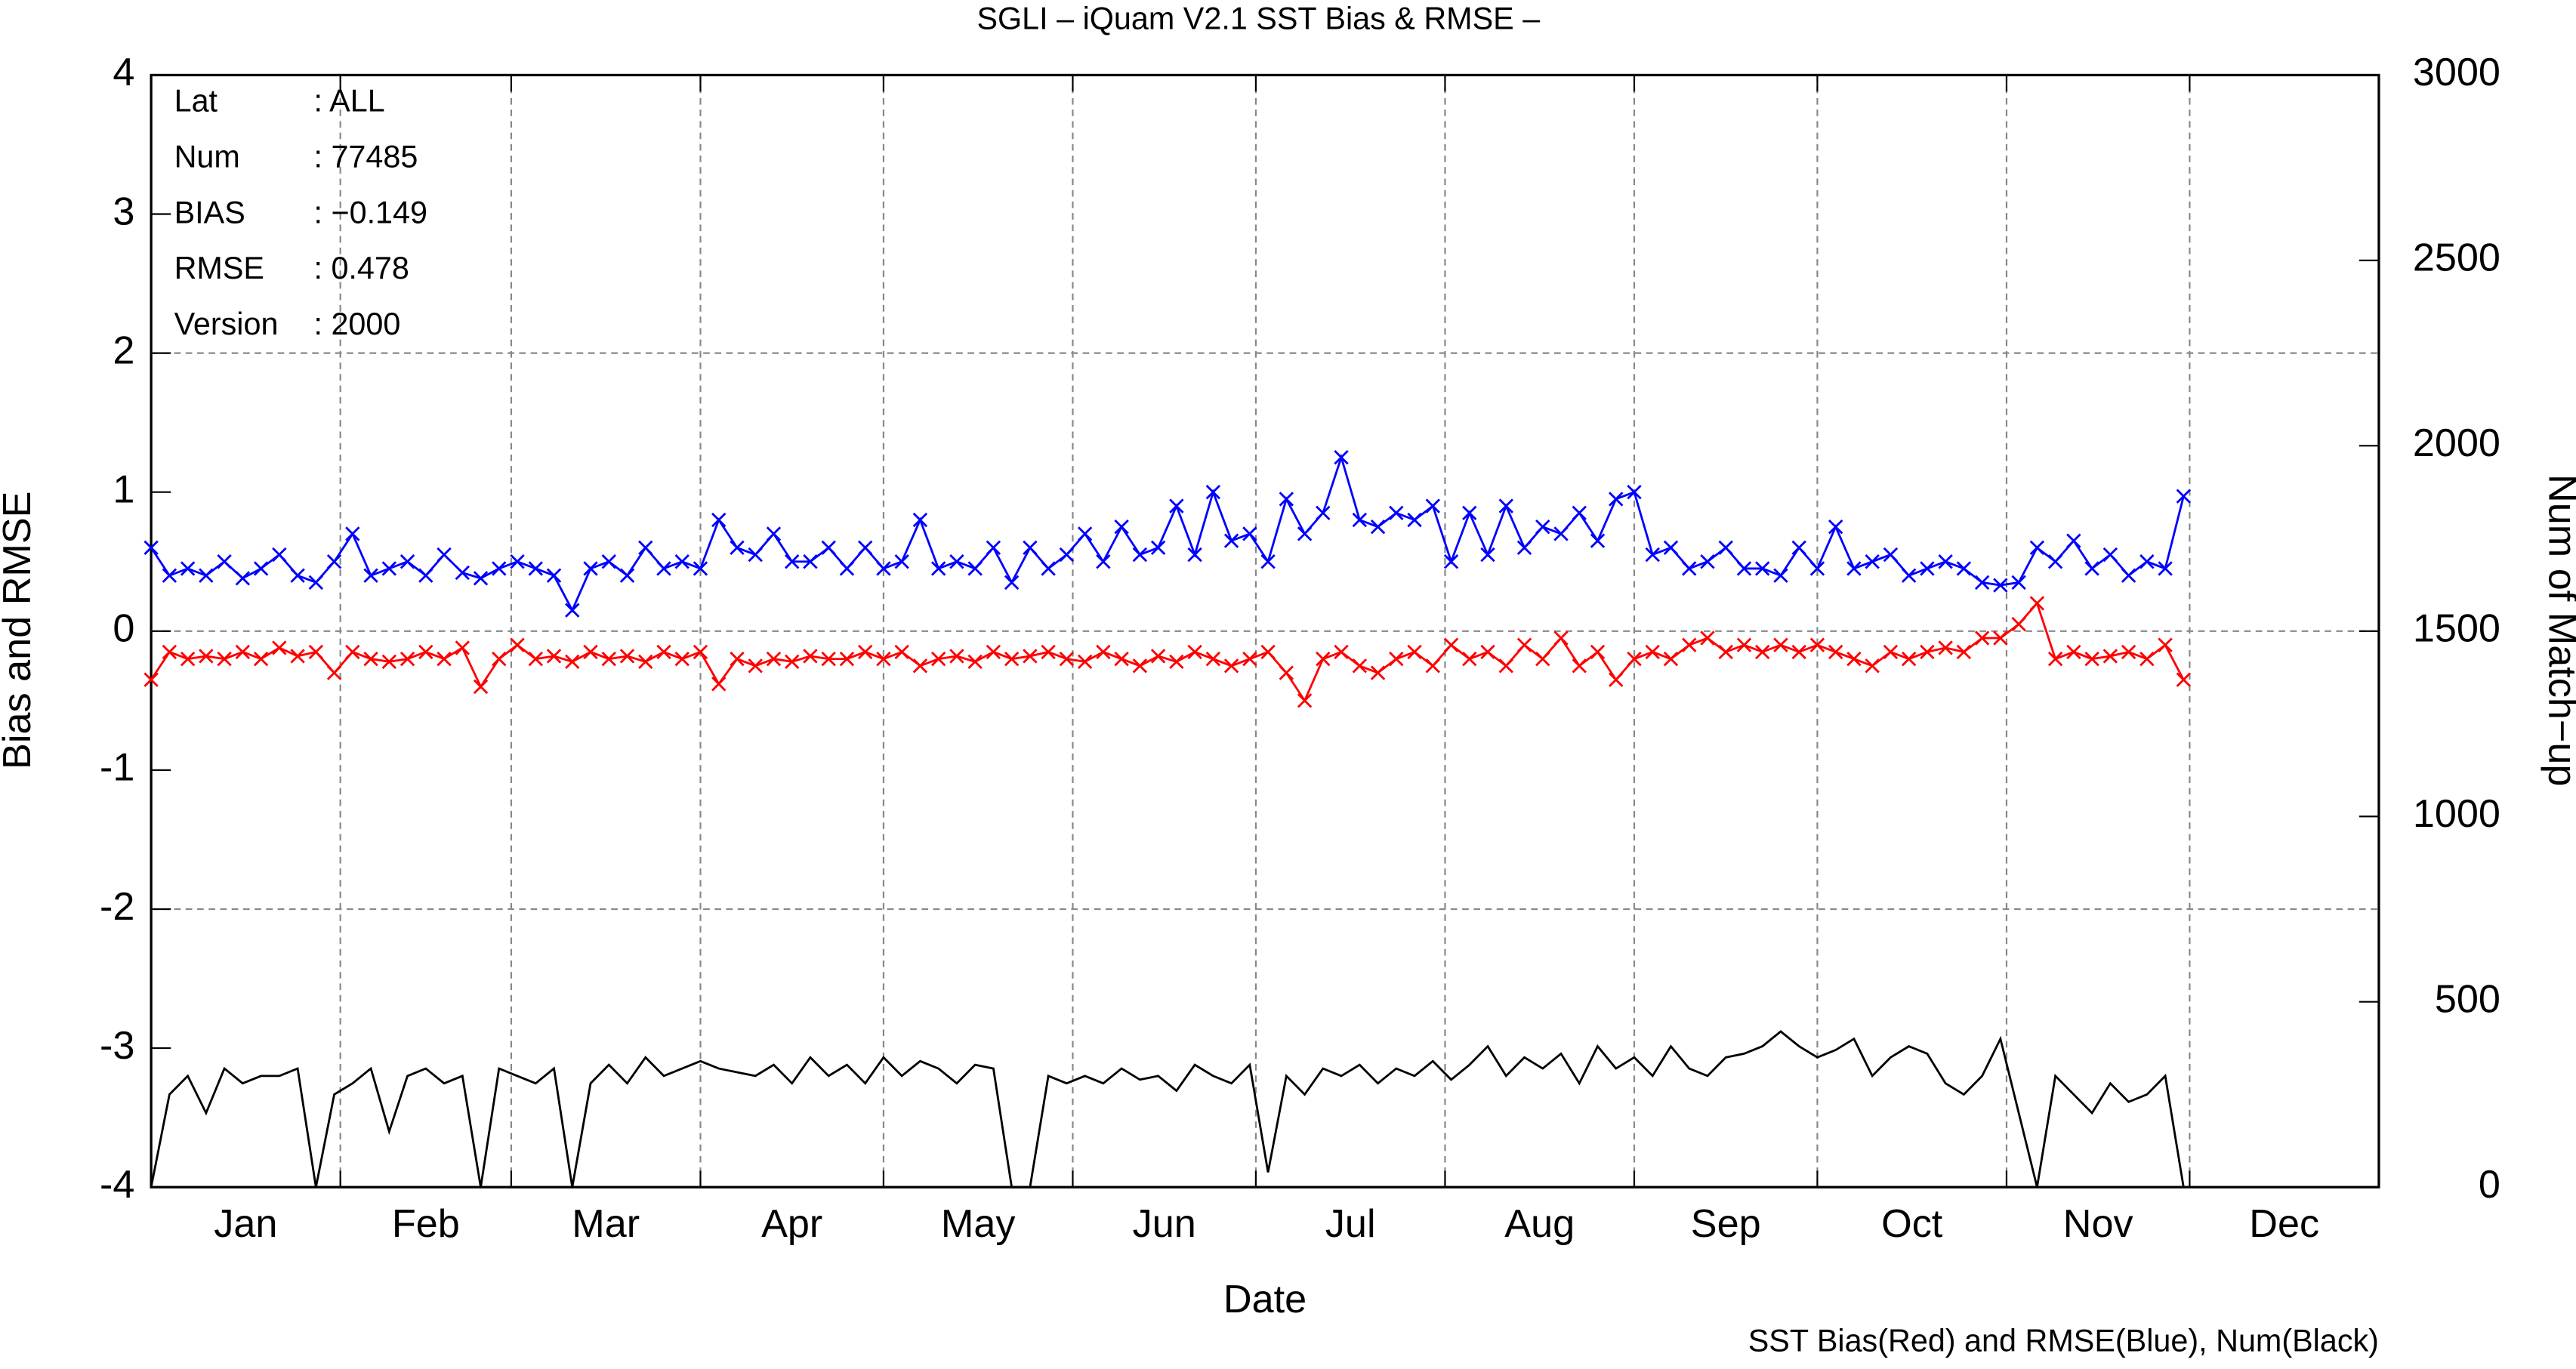 The width and height of the screenshot is (2576, 1369). I want to click on y-tick-label: -4, so click(117, 1185).